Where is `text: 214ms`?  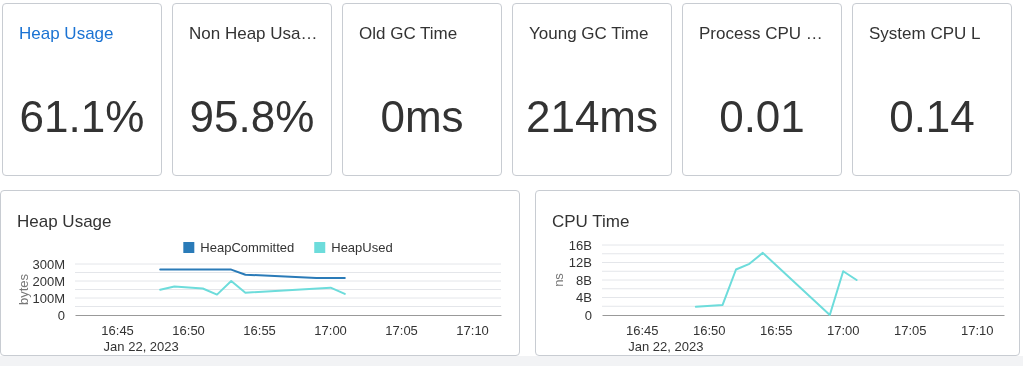
text: 214ms is located at coordinates (592, 117).